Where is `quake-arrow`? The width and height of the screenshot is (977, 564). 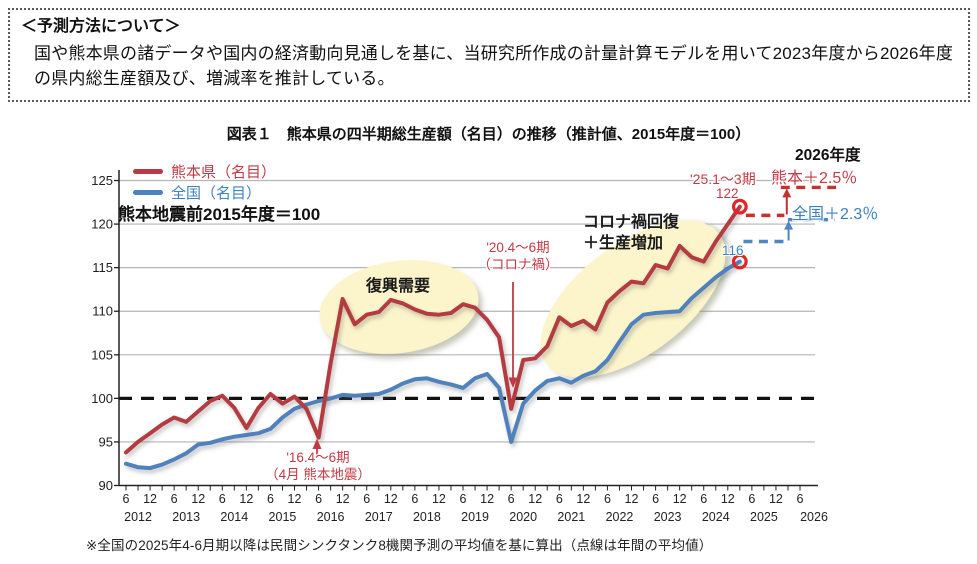 quake-arrow is located at coordinates (317, 447).